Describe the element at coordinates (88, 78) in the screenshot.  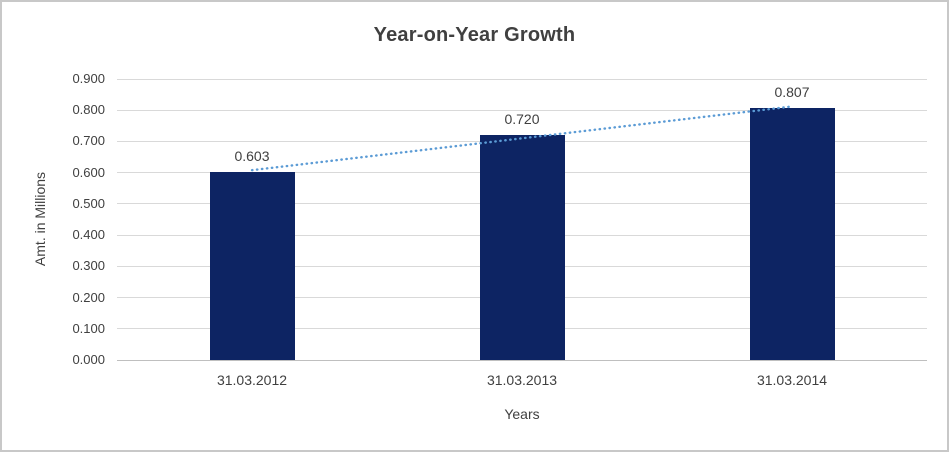
I see `y-tick-label: 0.900` at that location.